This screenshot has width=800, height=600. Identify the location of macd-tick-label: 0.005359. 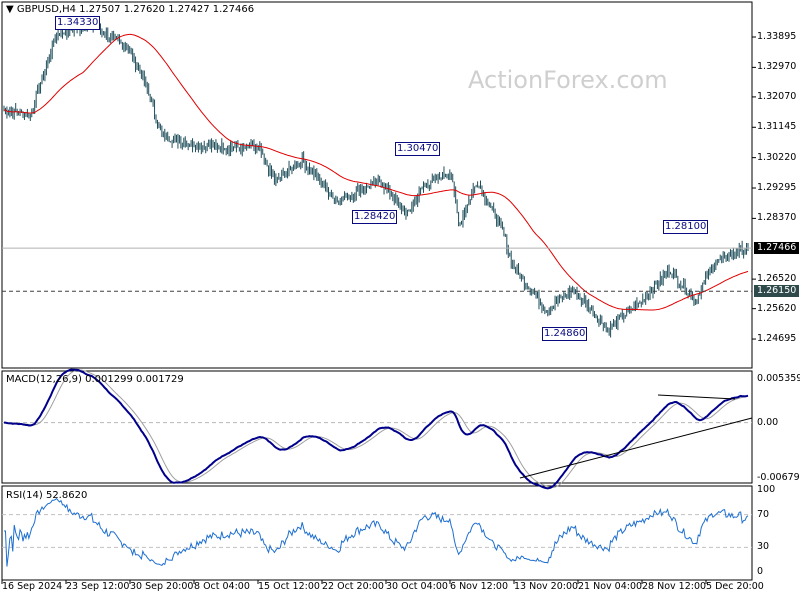
(778, 378).